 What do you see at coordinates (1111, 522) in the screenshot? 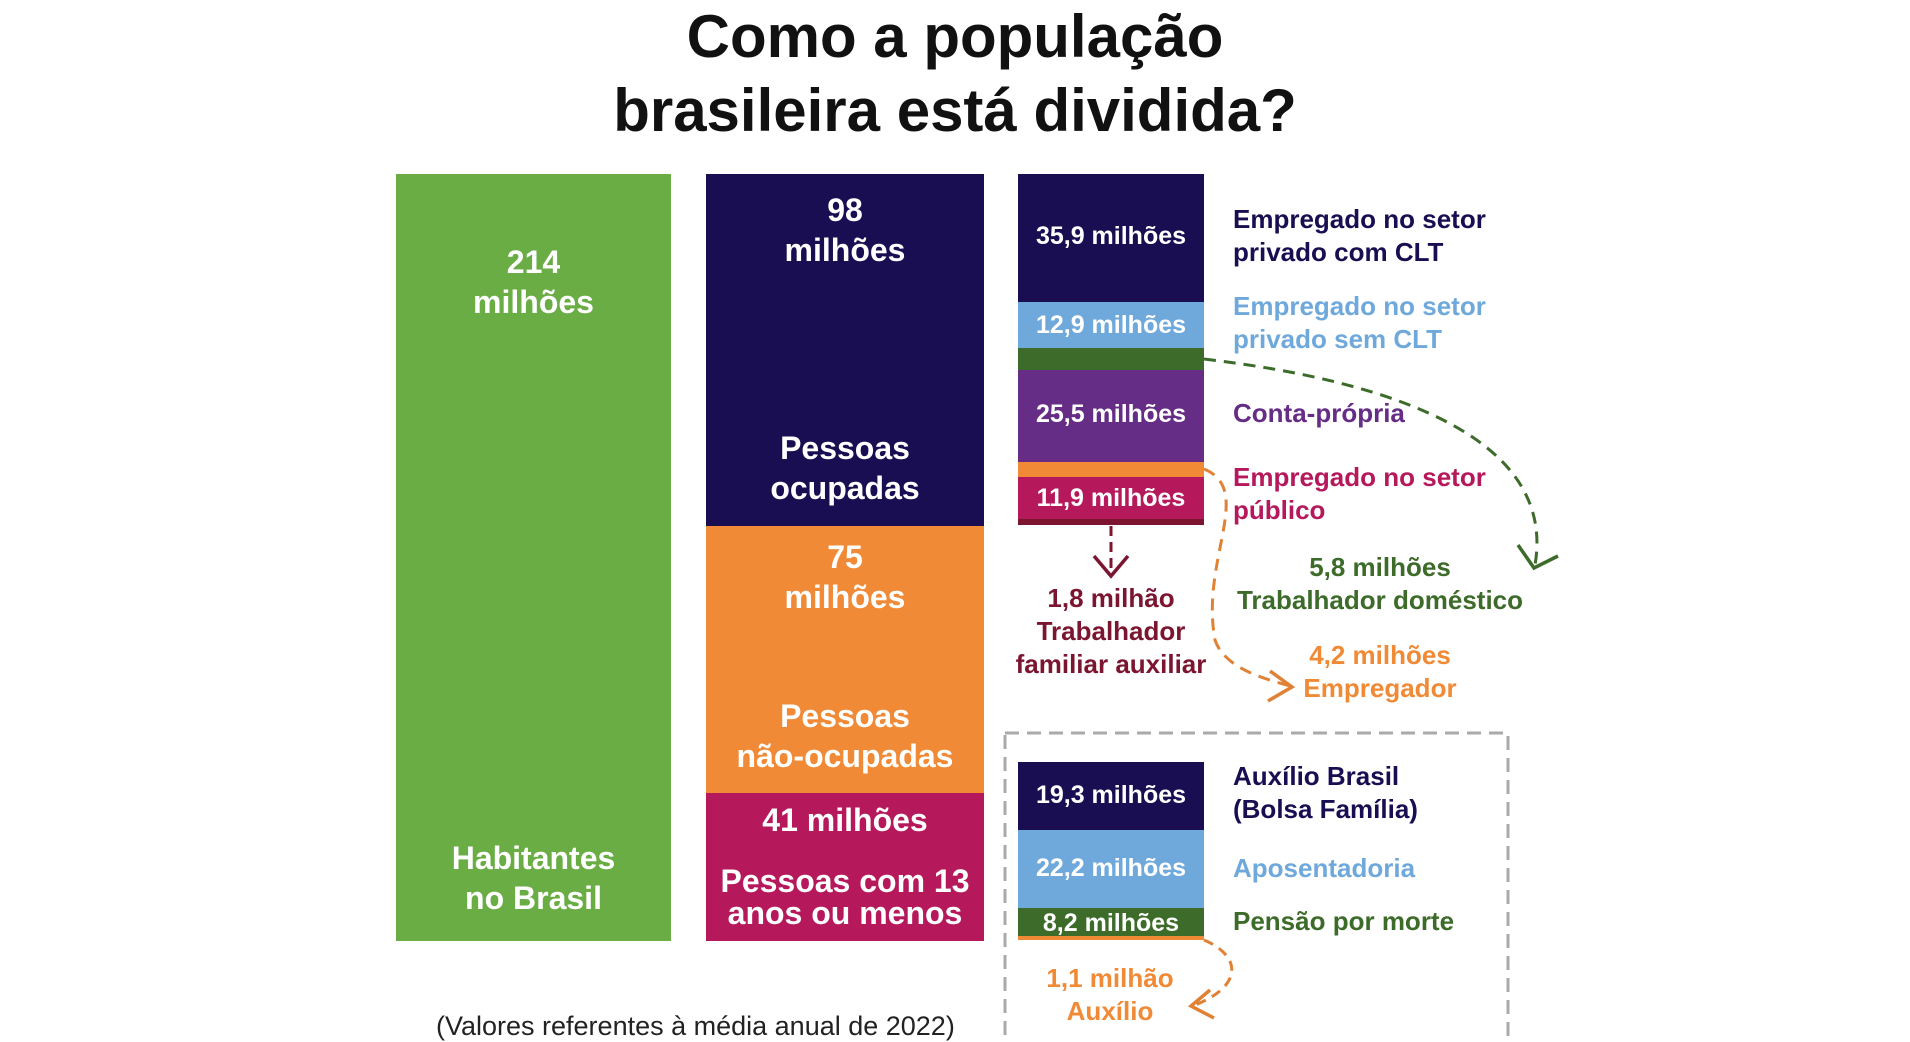
I see `bar-familiar` at bounding box center [1111, 522].